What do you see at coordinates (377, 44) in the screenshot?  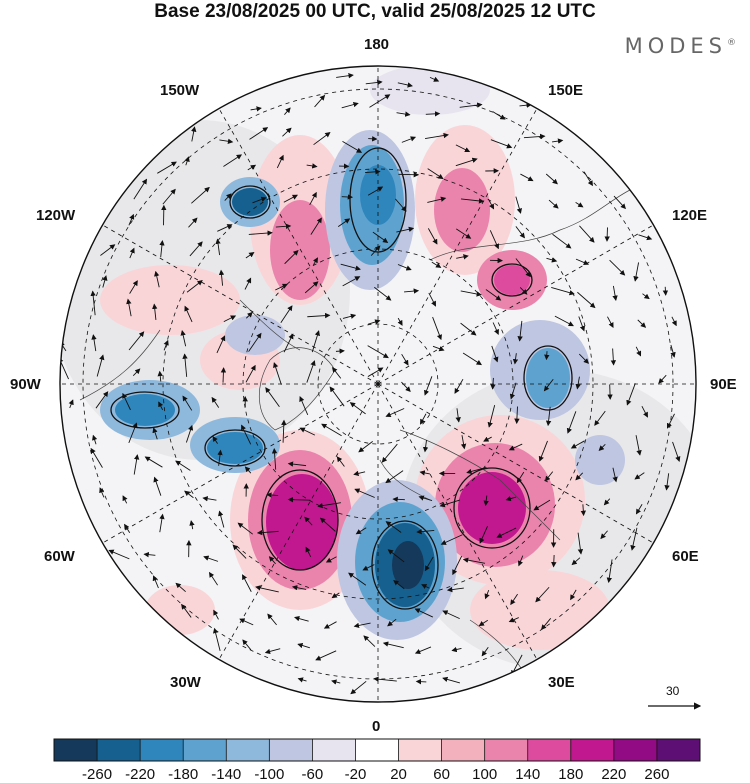 I see `lon-label-180: 180` at bounding box center [377, 44].